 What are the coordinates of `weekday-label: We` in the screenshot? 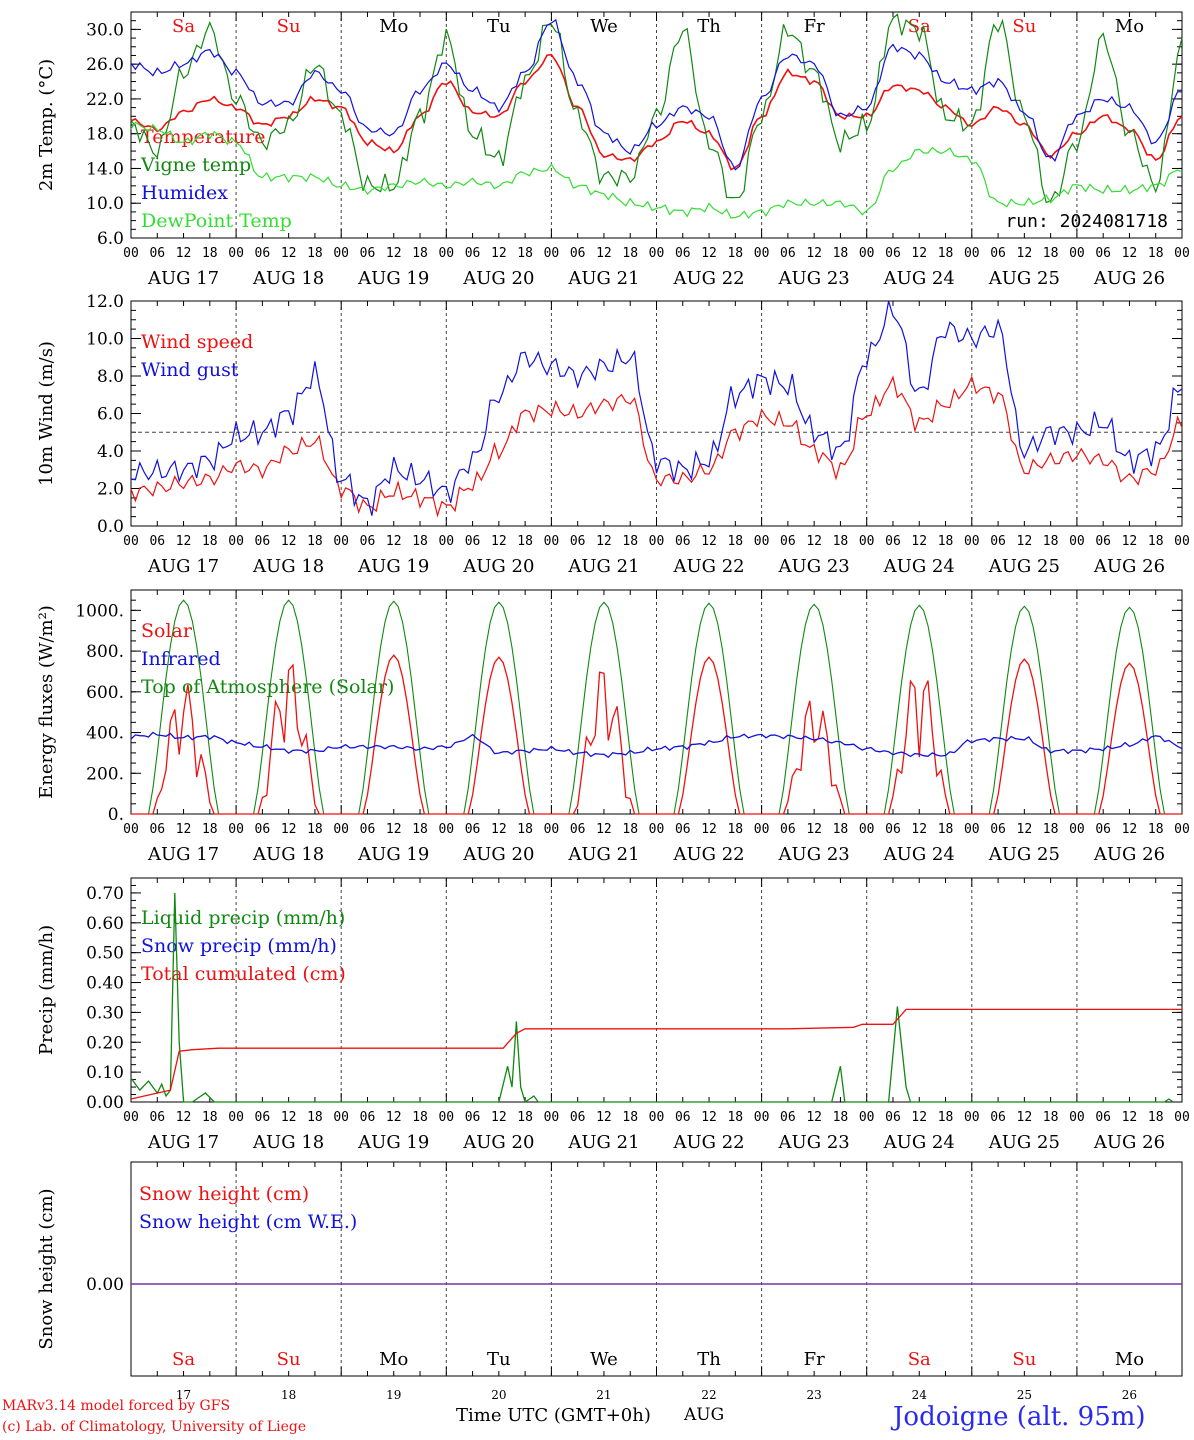 It's located at (604, 26).